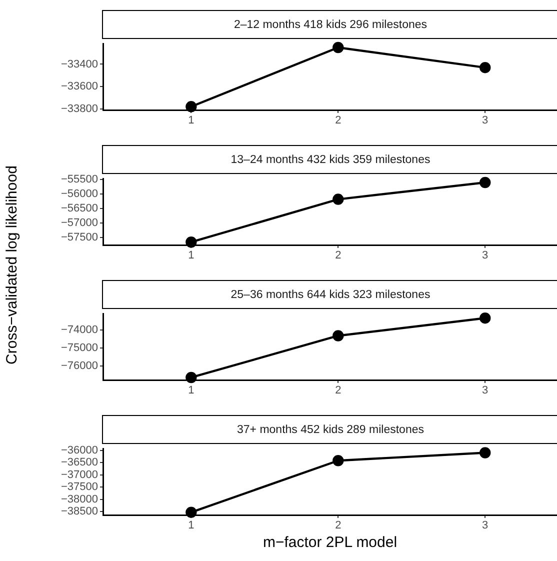 The width and height of the screenshot is (557, 561). I want to click on y-tick-label: −76000, so click(79, 366).